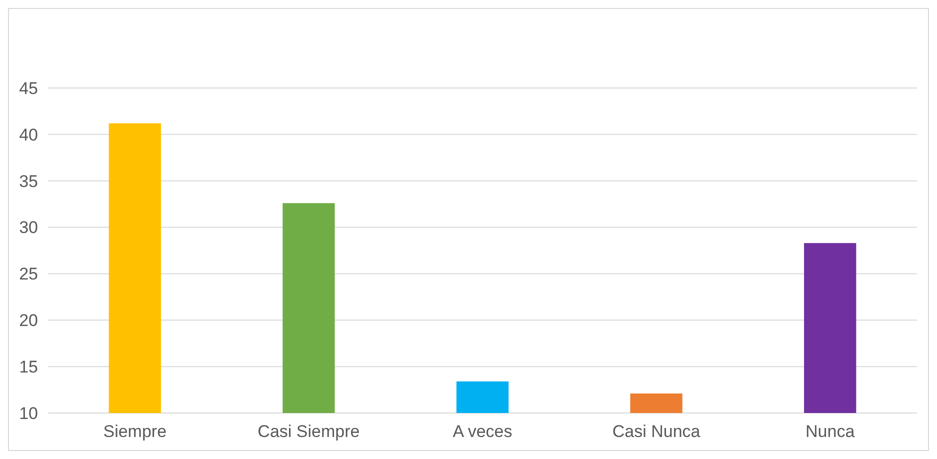 The height and width of the screenshot is (459, 937). Describe the element at coordinates (135, 431) in the screenshot. I see `x-tick-label: Siempre` at that location.